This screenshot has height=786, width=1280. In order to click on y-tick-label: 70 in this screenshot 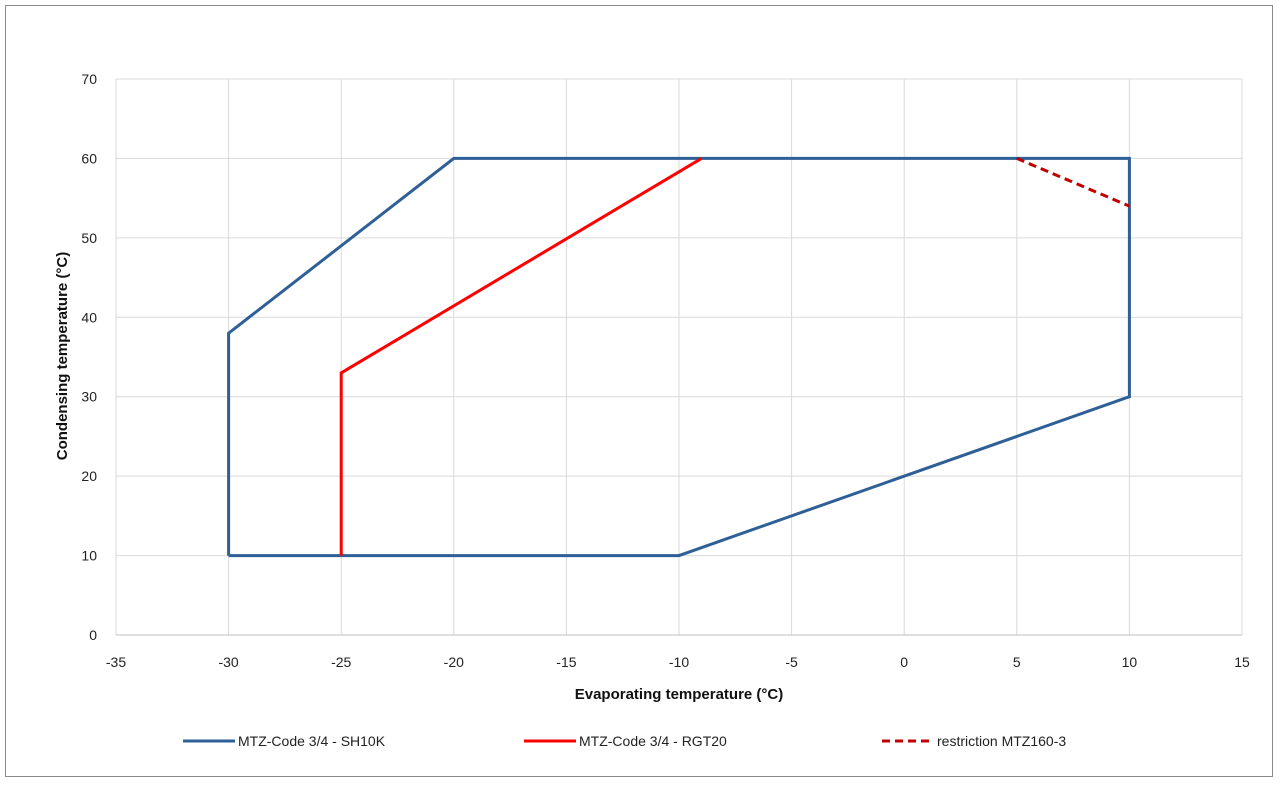, I will do `click(89, 79)`.